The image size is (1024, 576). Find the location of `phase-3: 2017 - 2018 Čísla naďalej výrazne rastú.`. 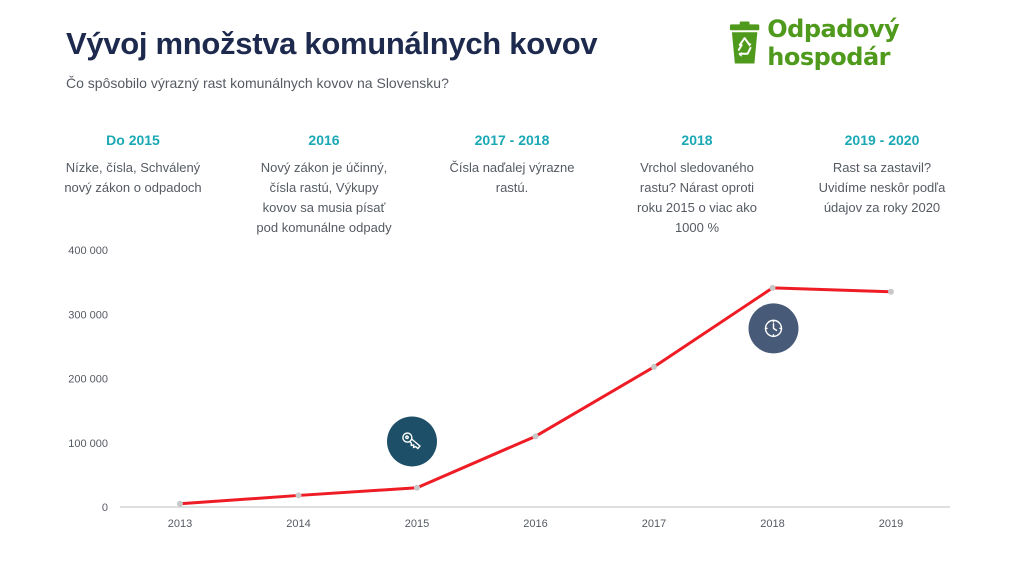

phase-3: 2017 - 2018 Čísla naďalej výrazne rastú. is located at coordinates (512, 165).